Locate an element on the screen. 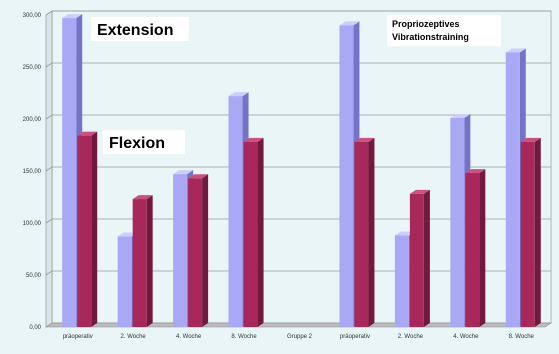 This screenshot has height=354, width=559. group-label-line1: Propriozeptives is located at coordinates (426, 24).